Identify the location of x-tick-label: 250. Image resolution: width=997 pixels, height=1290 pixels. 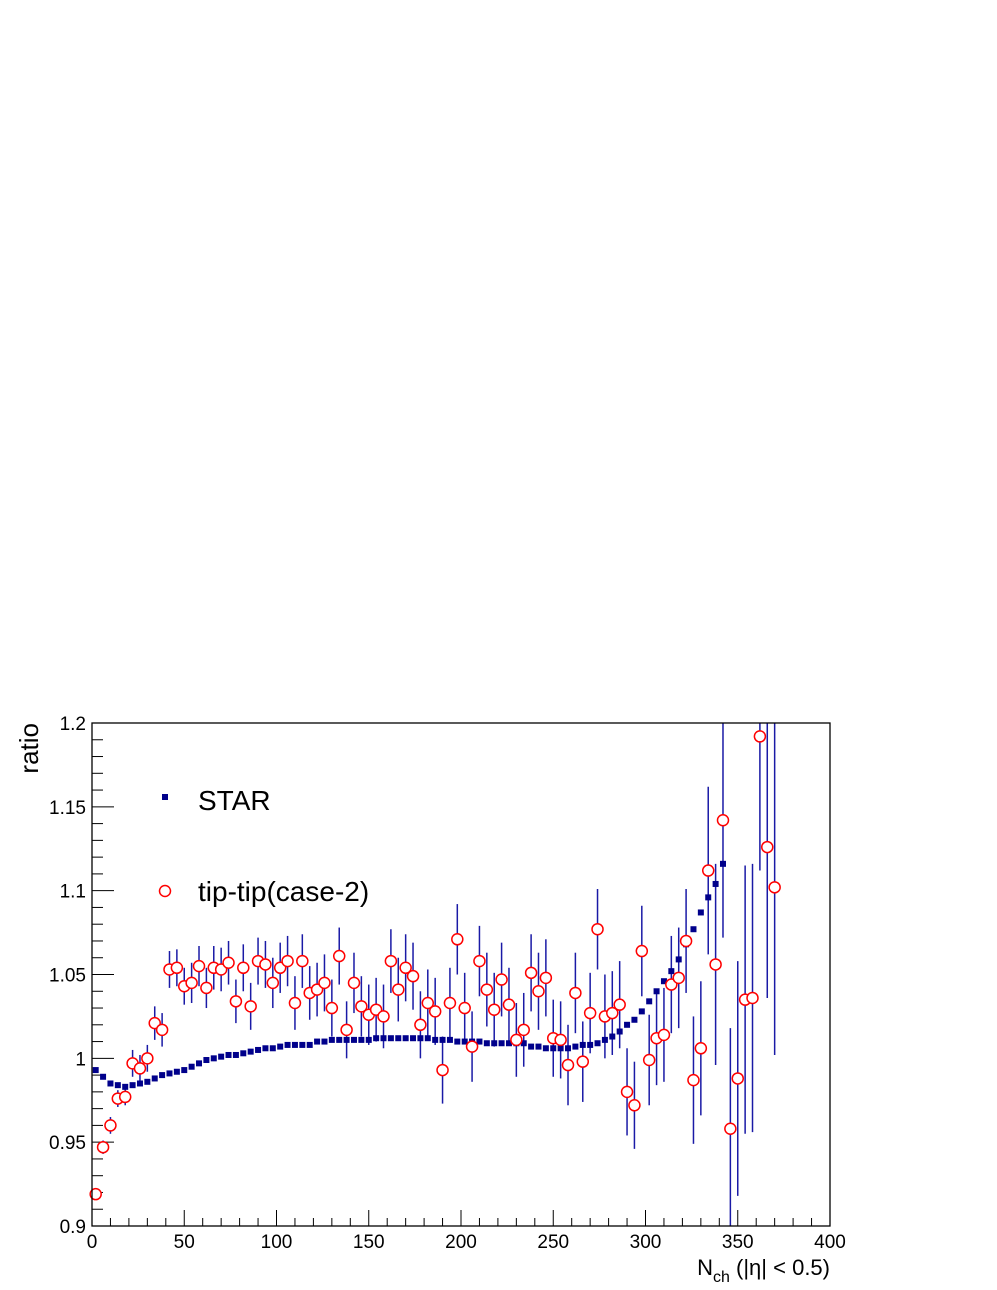
(553, 1242).